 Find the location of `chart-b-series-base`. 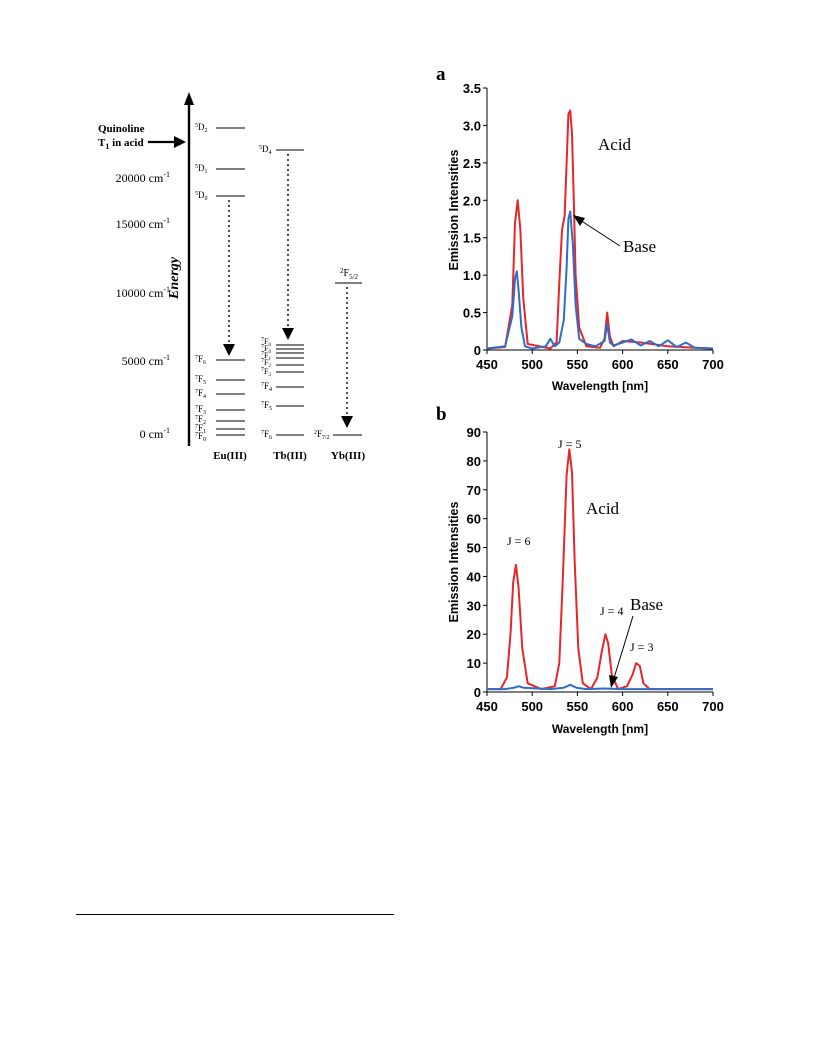

chart-b-series-base is located at coordinates (600, 687).